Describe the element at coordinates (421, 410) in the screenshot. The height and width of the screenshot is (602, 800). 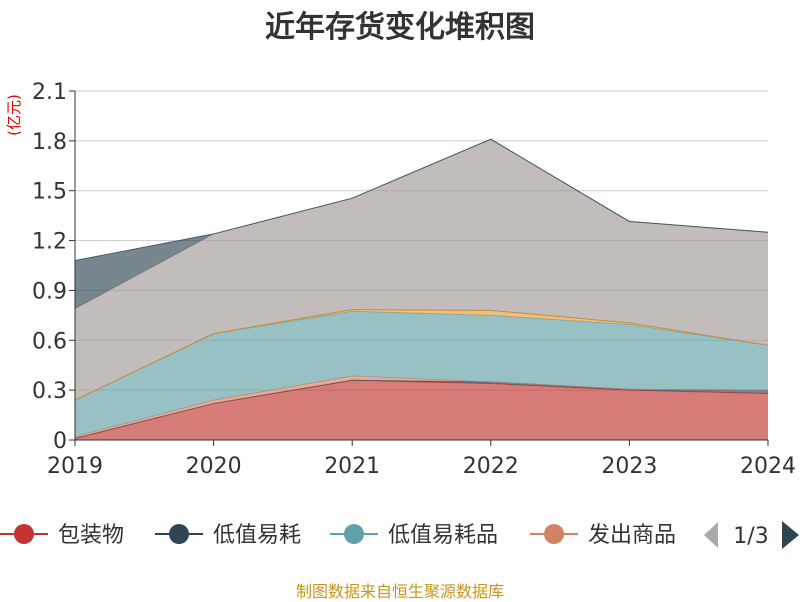
I see `area-series` at that location.